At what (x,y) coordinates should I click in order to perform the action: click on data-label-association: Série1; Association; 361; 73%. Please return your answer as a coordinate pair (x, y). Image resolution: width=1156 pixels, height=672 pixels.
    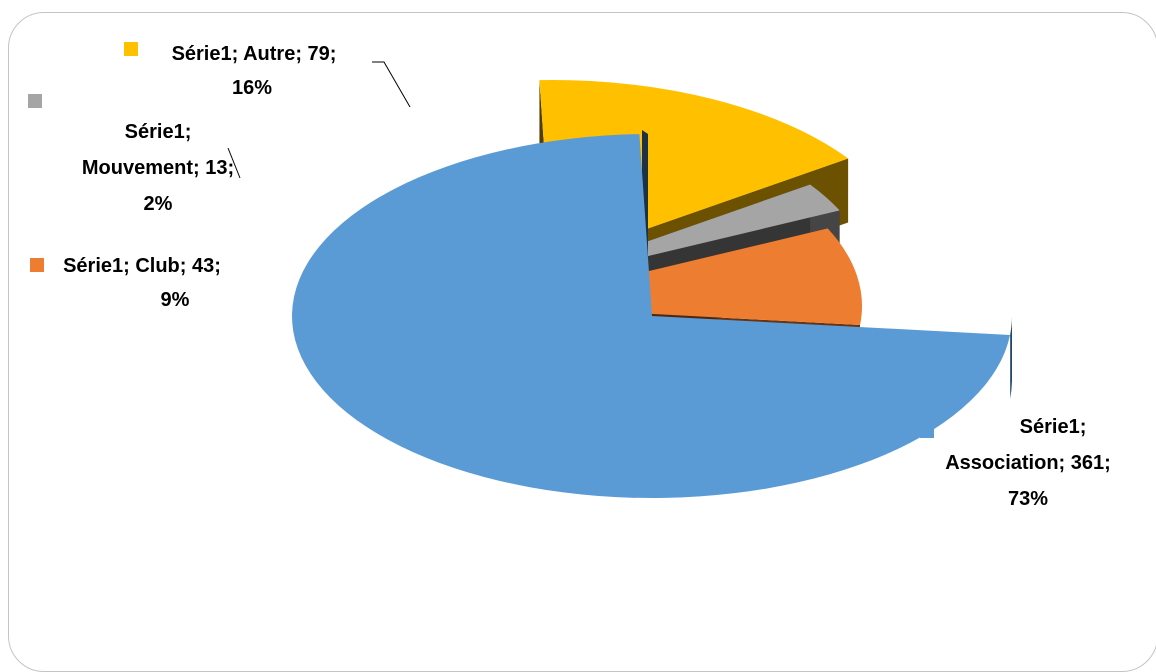
    Looking at the image, I should click on (1015, 463).